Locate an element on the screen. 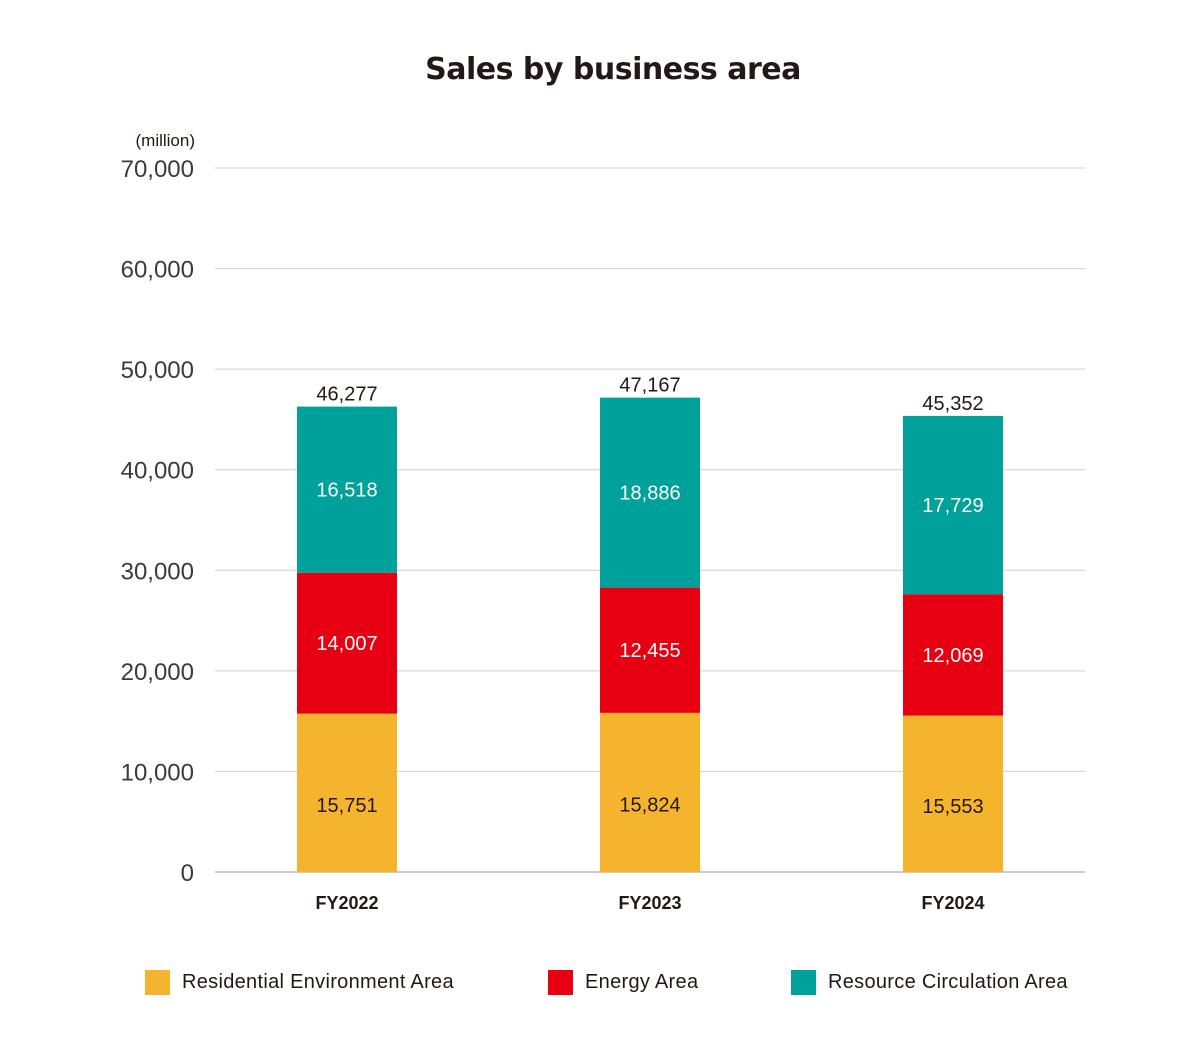  y-tick-label: 70,000 is located at coordinates (157, 169).